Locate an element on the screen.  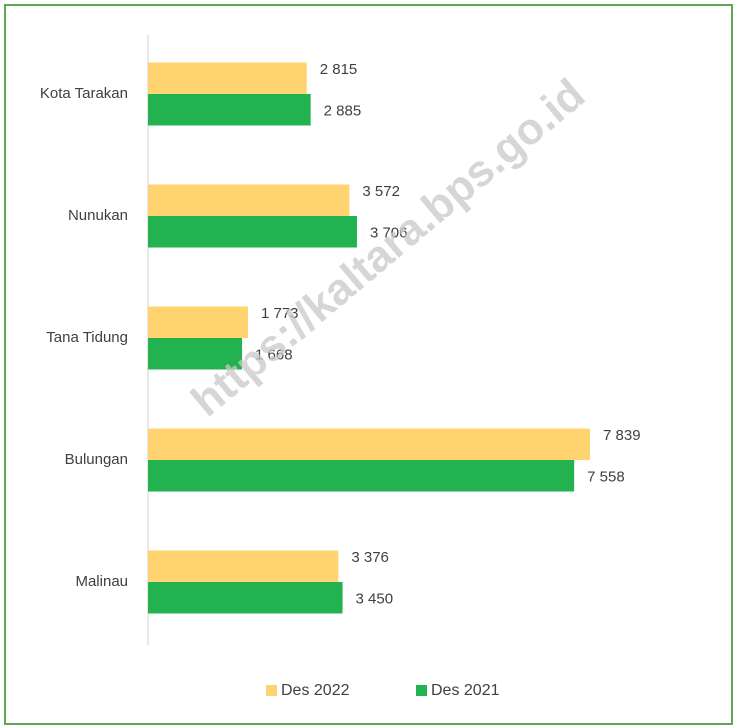
data-label: 3 706 is located at coordinates (389, 233).